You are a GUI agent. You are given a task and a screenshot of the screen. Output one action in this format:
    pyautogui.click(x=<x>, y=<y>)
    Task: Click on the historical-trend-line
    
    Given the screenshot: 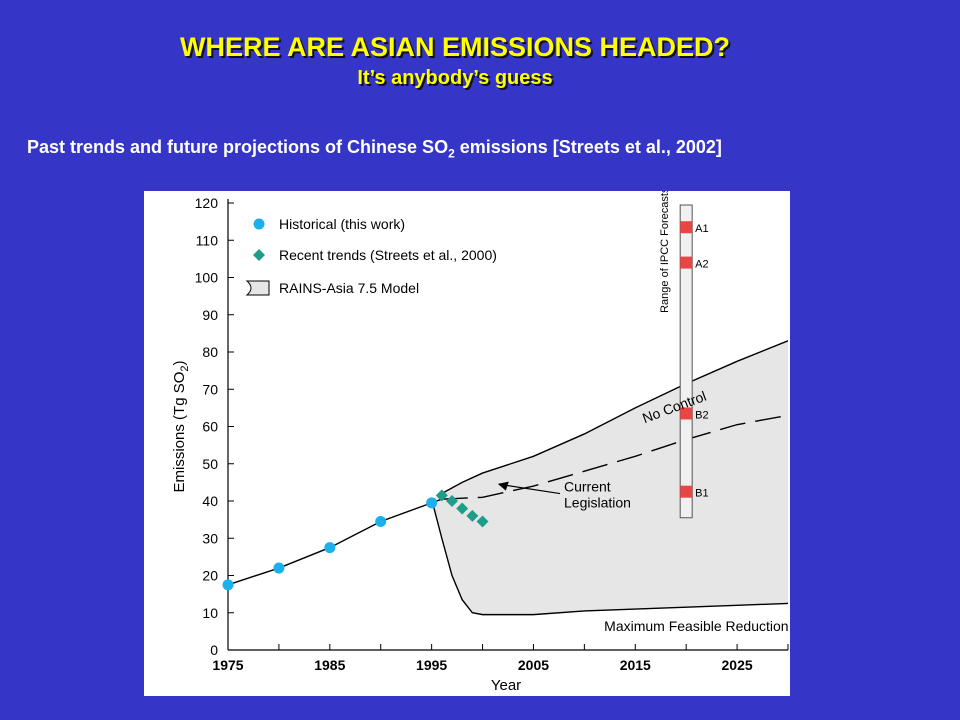 What is the action you would take?
    pyautogui.click(x=335, y=542)
    